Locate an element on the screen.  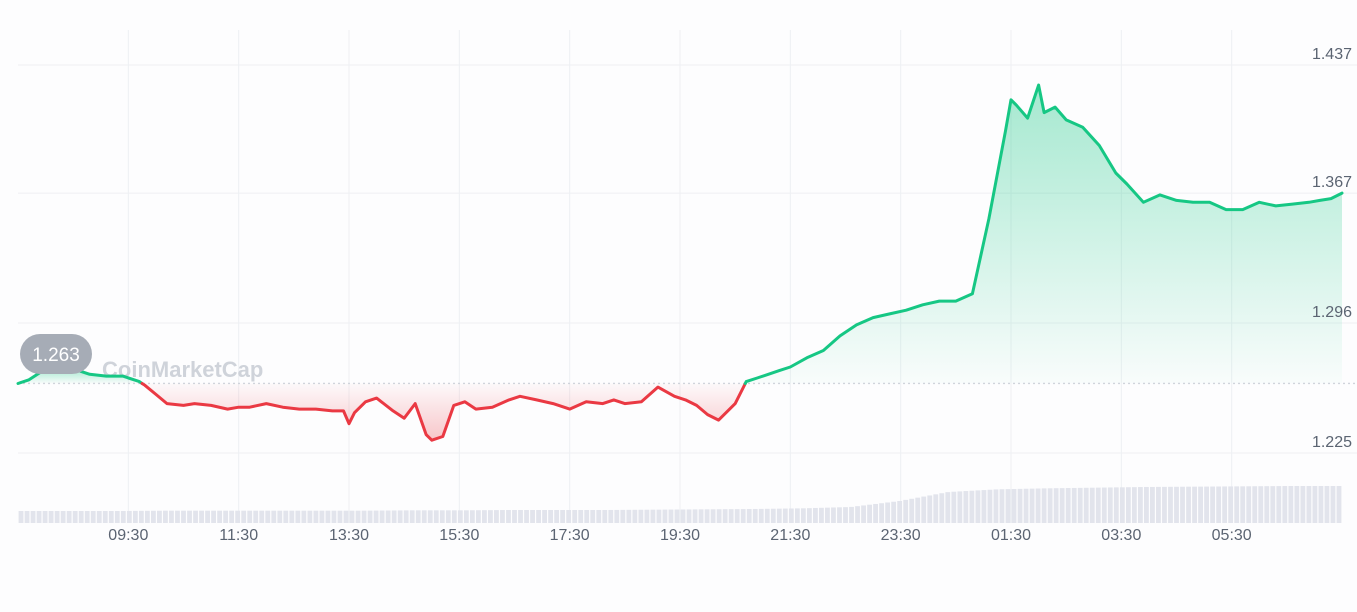
badge-label: 1.263 is located at coordinates (56, 355).